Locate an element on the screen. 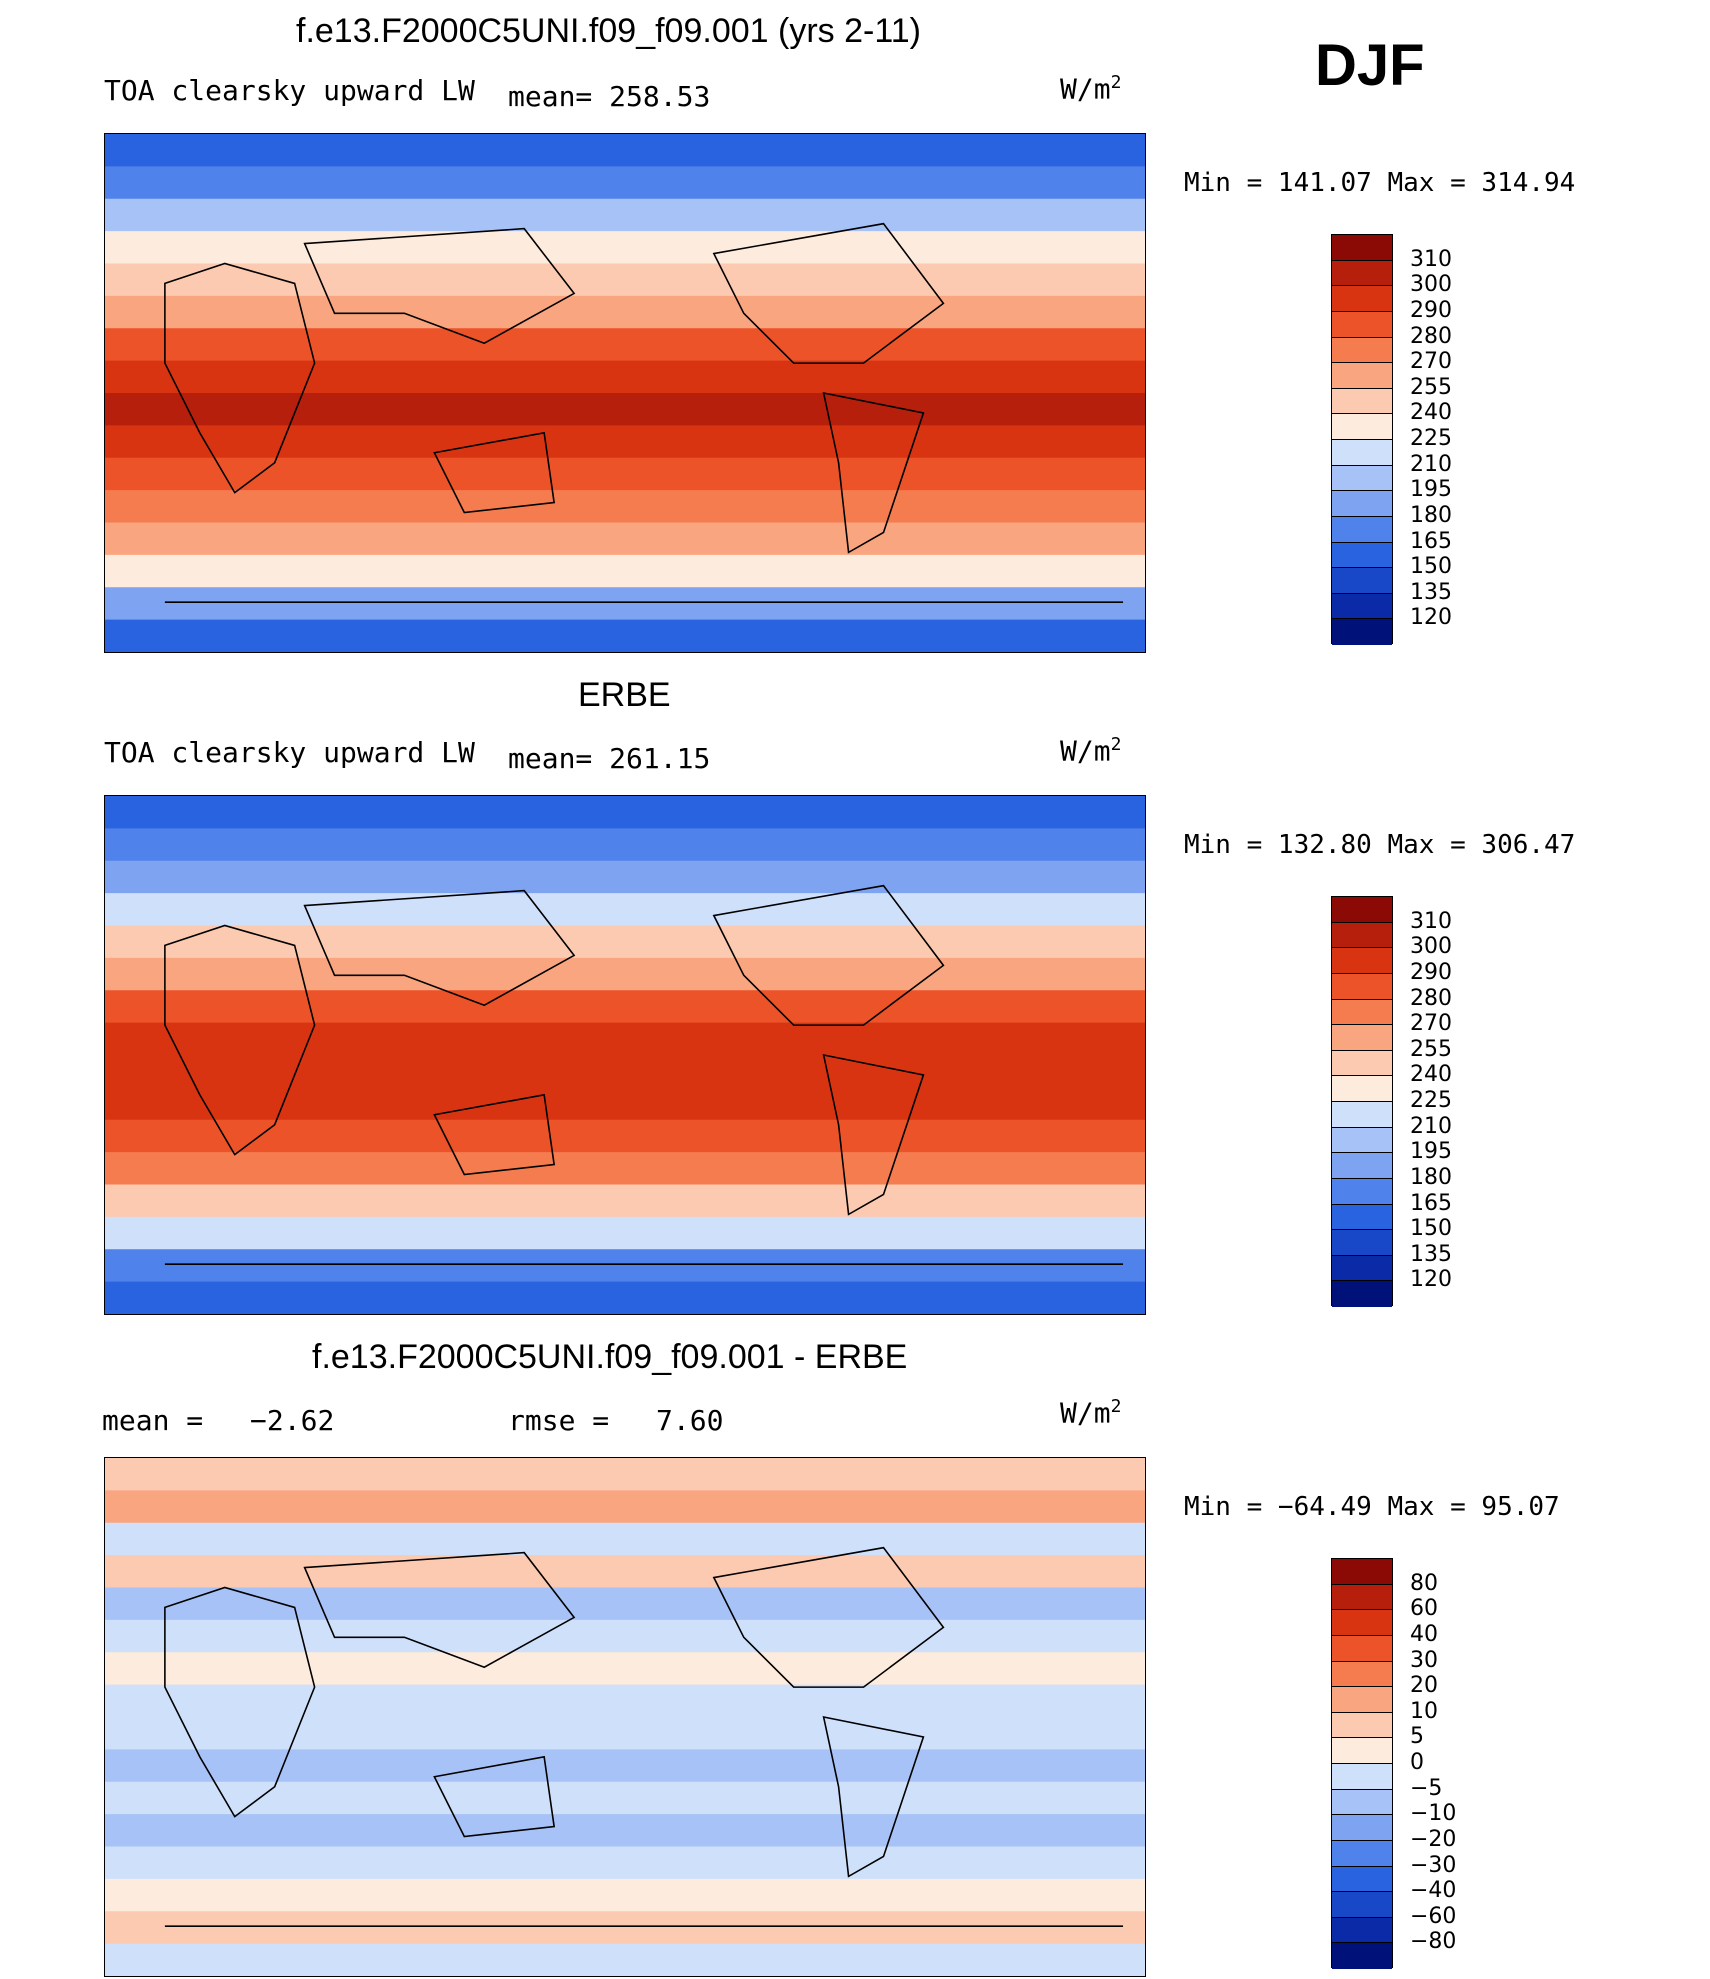 The height and width of the screenshot is (1979, 1710). colorbar-tick-label: 240 is located at coordinates (1431, 413).